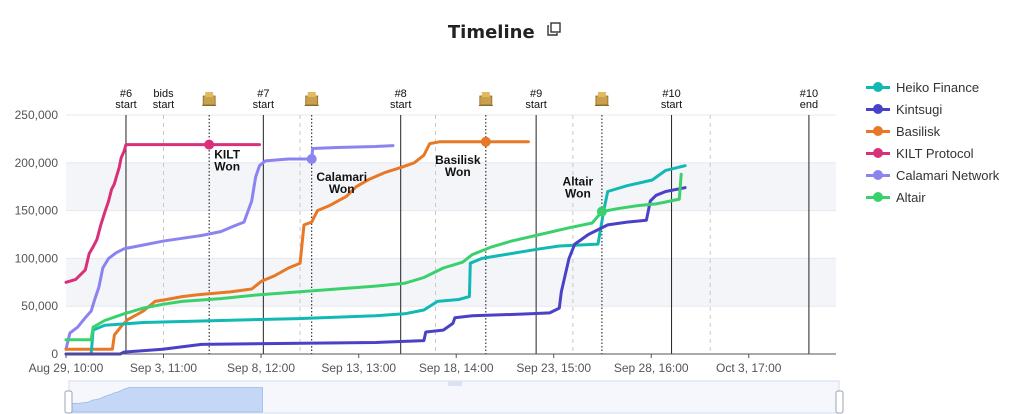 This screenshot has height=414, width=1009. I want to click on marker-label: #9, so click(536, 94).